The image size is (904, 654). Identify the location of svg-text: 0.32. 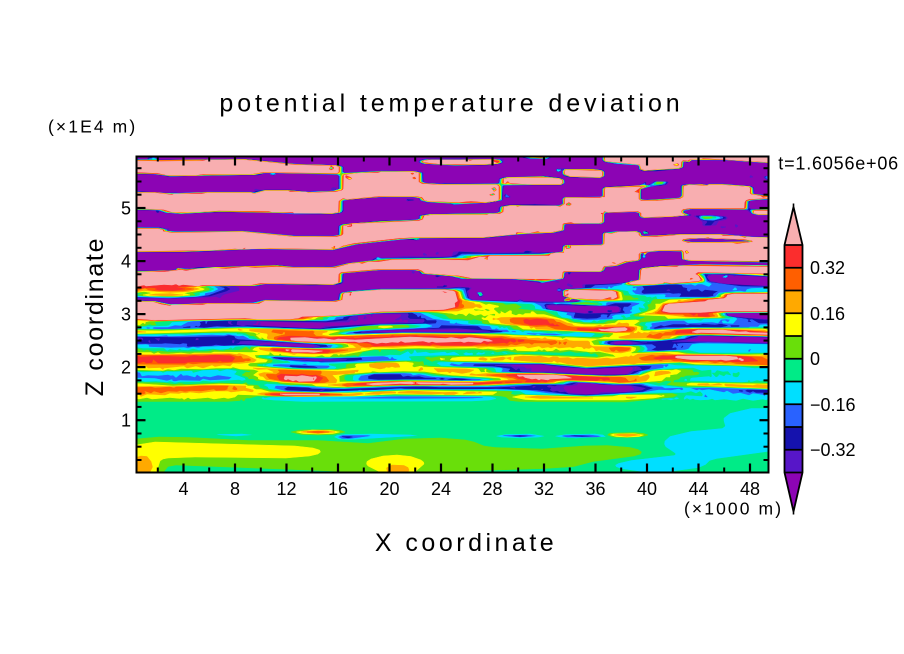
(827, 268).